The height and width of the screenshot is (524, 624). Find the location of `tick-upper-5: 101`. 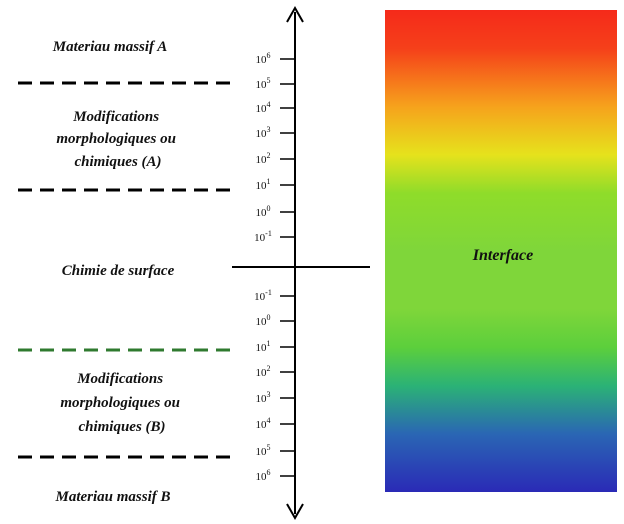

tick-upper-5: 101 is located at coordinates (275, 184).